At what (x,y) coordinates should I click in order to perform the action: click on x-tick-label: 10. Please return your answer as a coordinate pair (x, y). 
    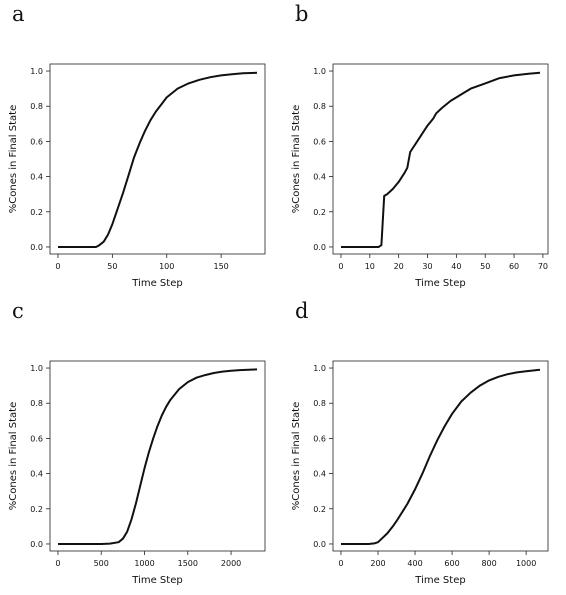
    Looking at the image, I should click on (370, 266).